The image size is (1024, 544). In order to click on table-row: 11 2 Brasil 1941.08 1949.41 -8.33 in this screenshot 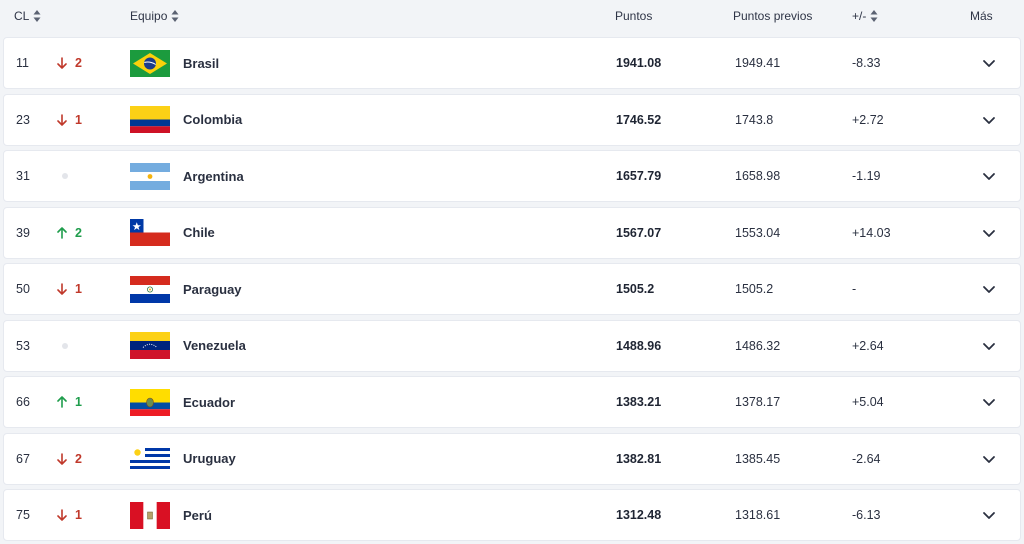, I will do `click(512, 63)`.